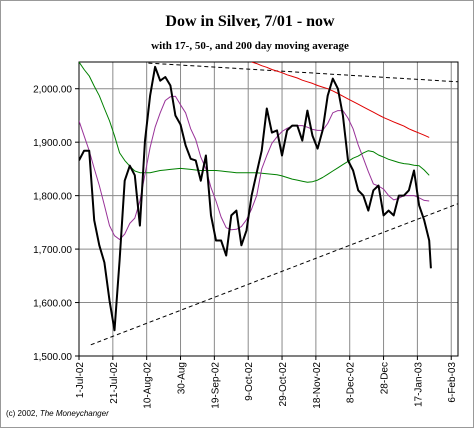 The image size is (474, 428). I want to click on x-tick-label: 9-Oct-02, so click(249, 381).